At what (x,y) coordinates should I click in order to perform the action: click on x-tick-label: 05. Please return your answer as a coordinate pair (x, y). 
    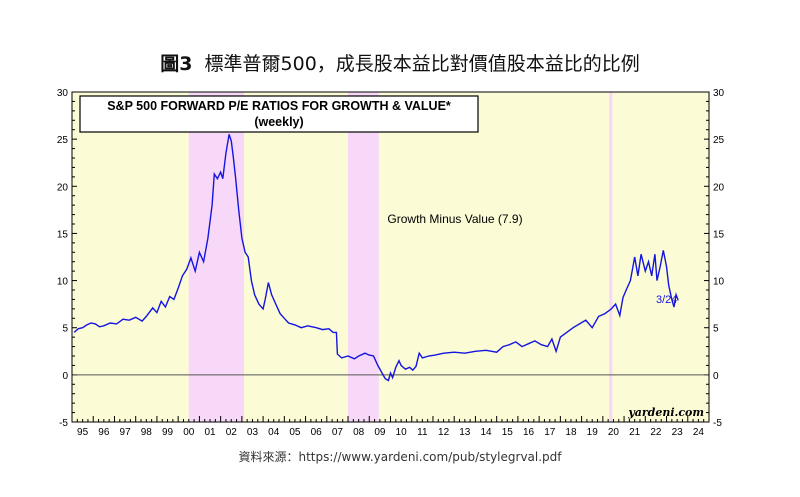
    Looking at the image, I should click on (295, 432).